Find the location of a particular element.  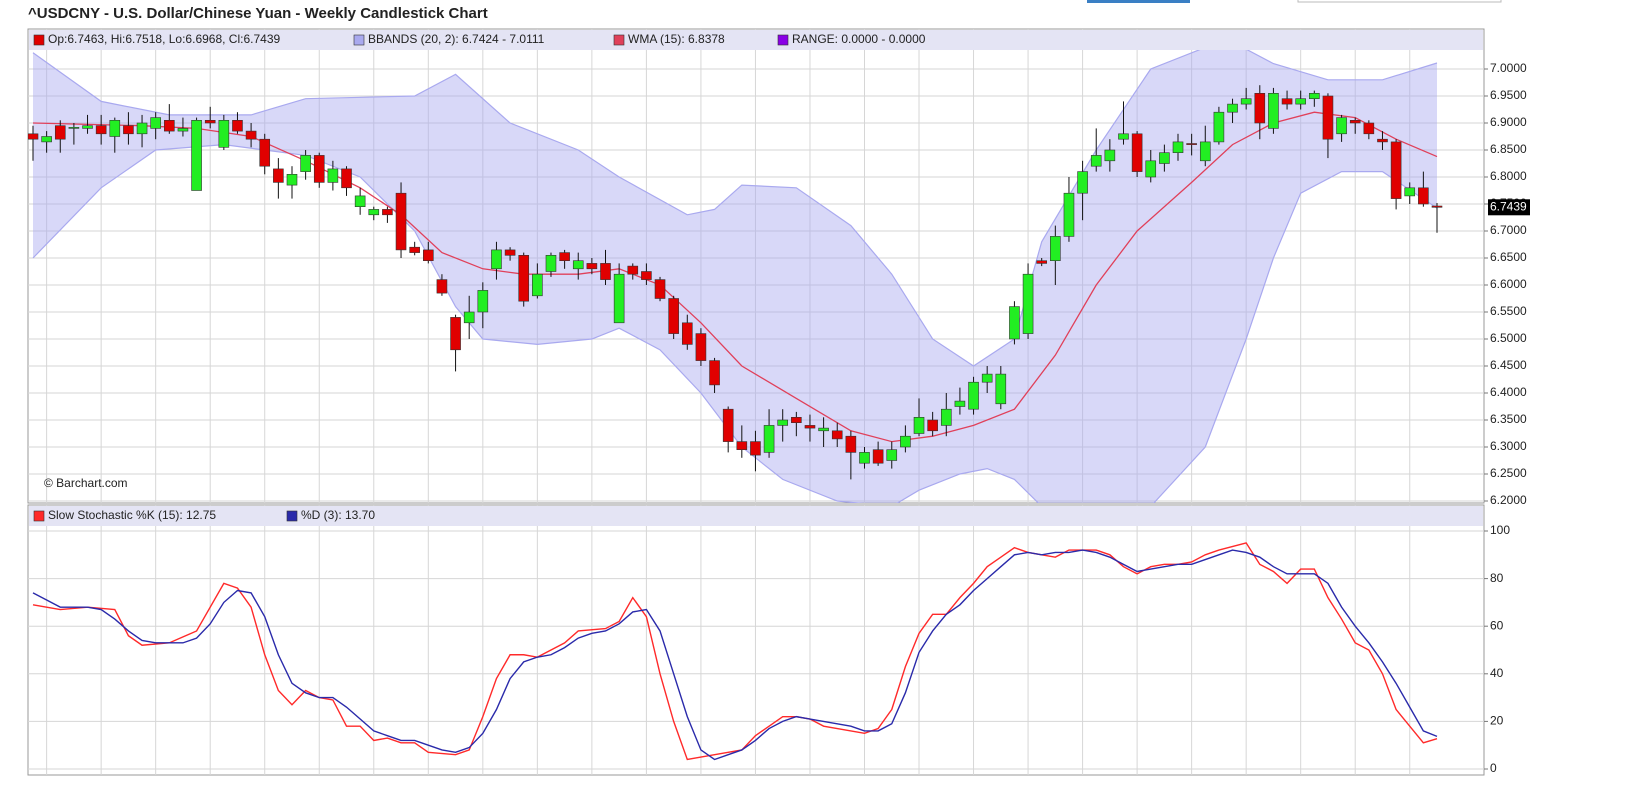

y-tick-label: 40 is located at coordinates (1497, 673).